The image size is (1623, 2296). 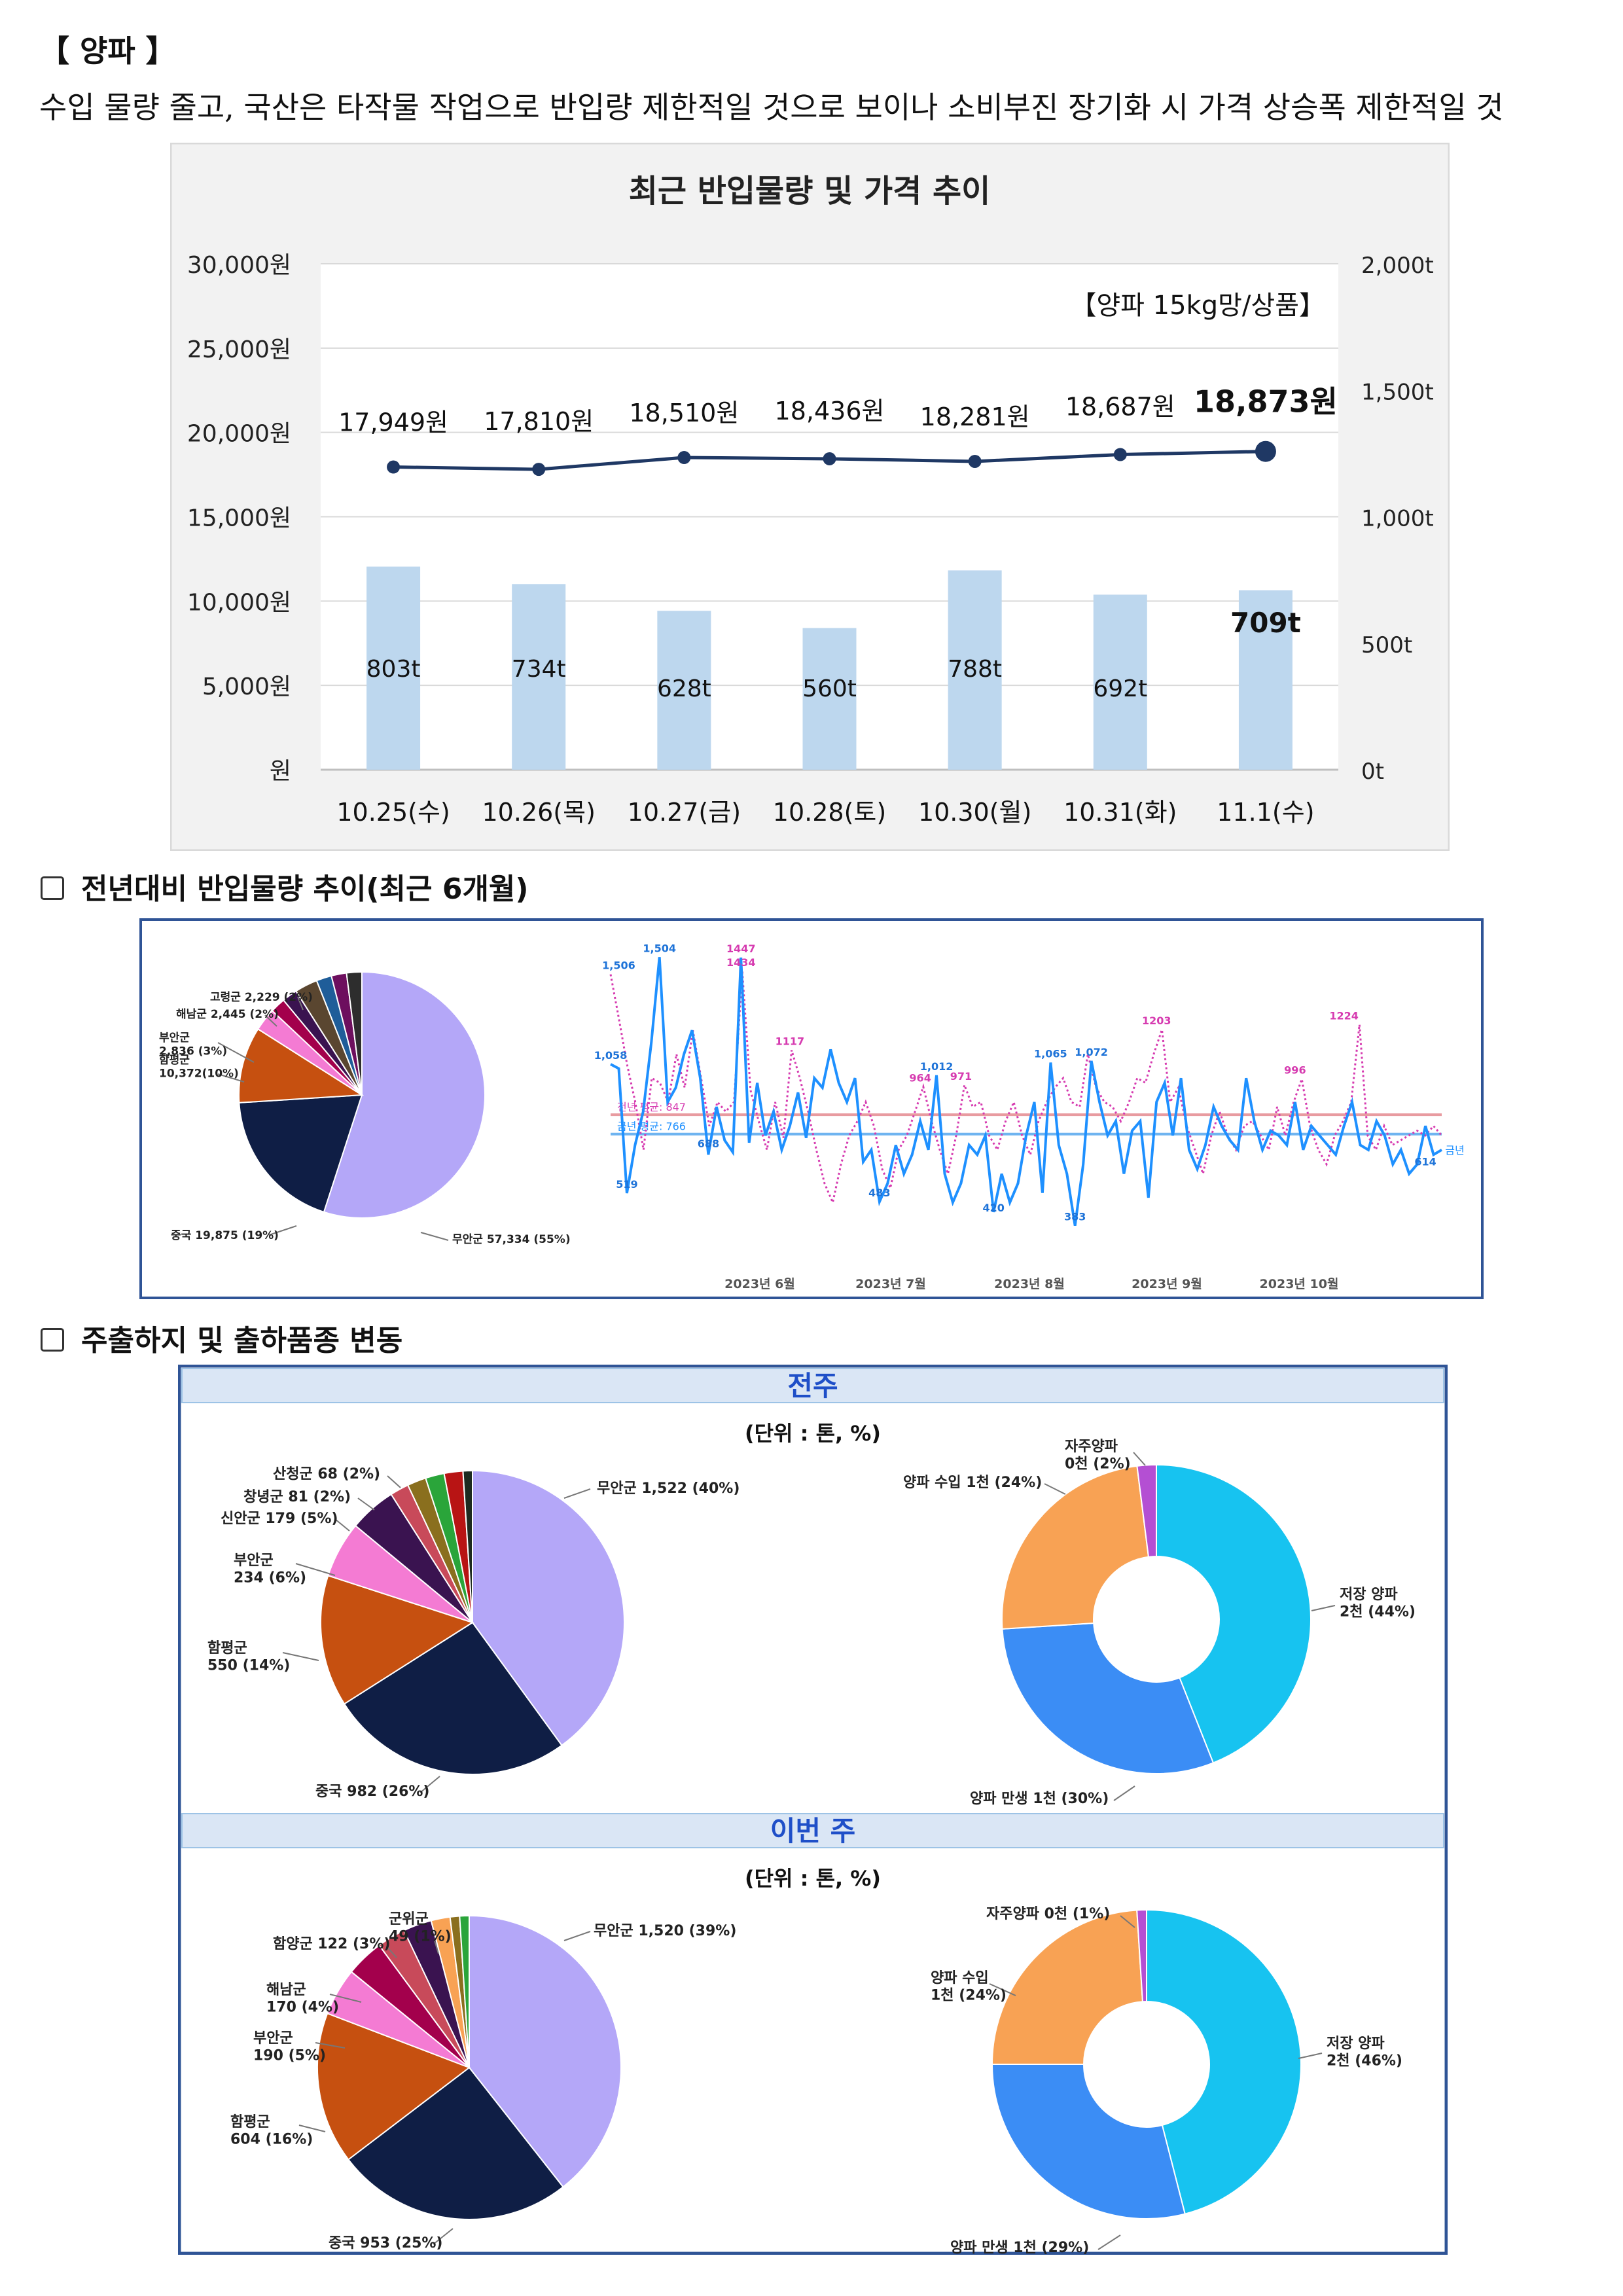 What do you see at coordinates (969, 1995) in the screenshot?
I see `slice-label: 1천 (24%)` at bounding box center [969, 1995].